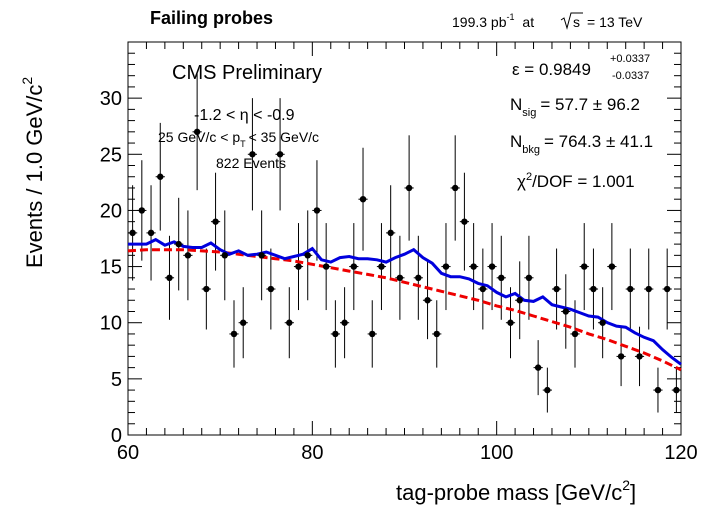  What do you see at coordinates (479, 22) in the screenshot?
I see `lumi-value: 199.3 pb` at bounding box center [479, 22].